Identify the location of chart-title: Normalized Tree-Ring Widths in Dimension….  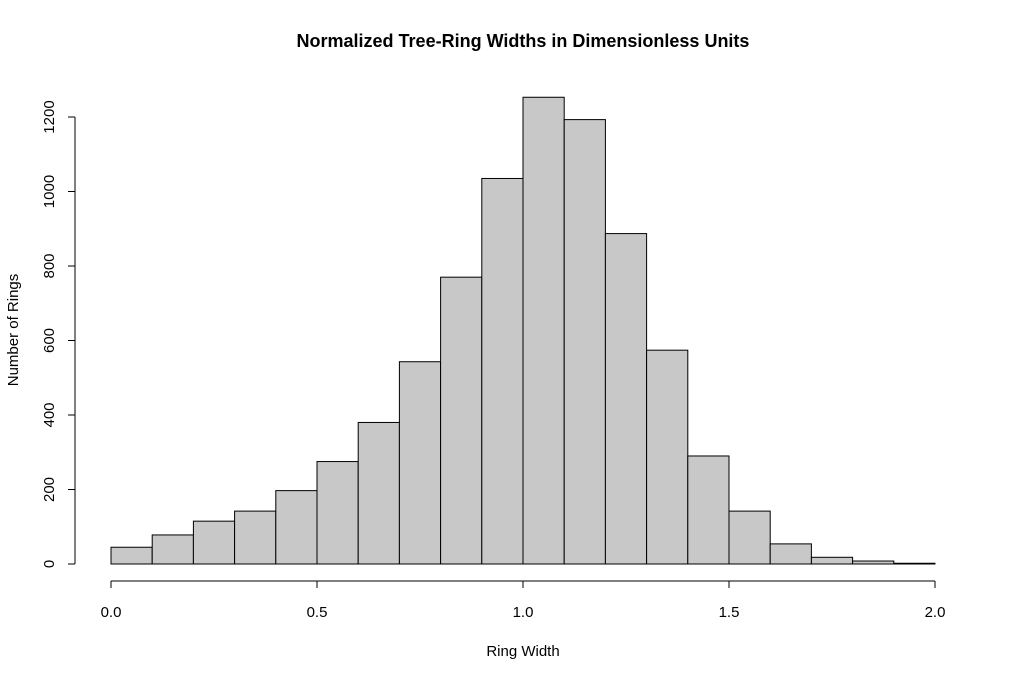
(523, 41).